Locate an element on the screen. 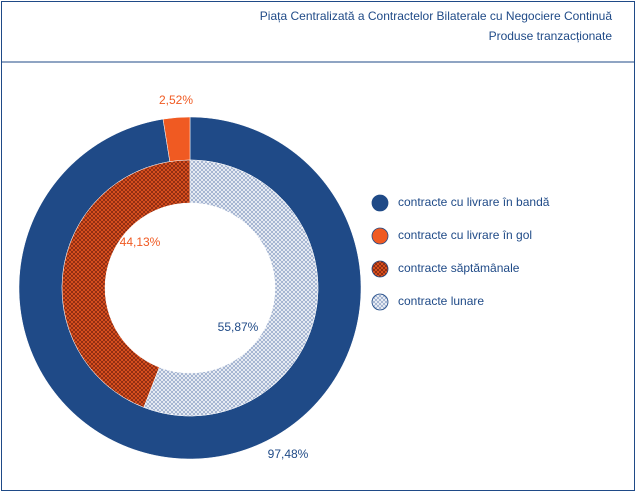 This screenshot has width=636, height=492. data-label: 2,52% is located at coordinates (176, 100).